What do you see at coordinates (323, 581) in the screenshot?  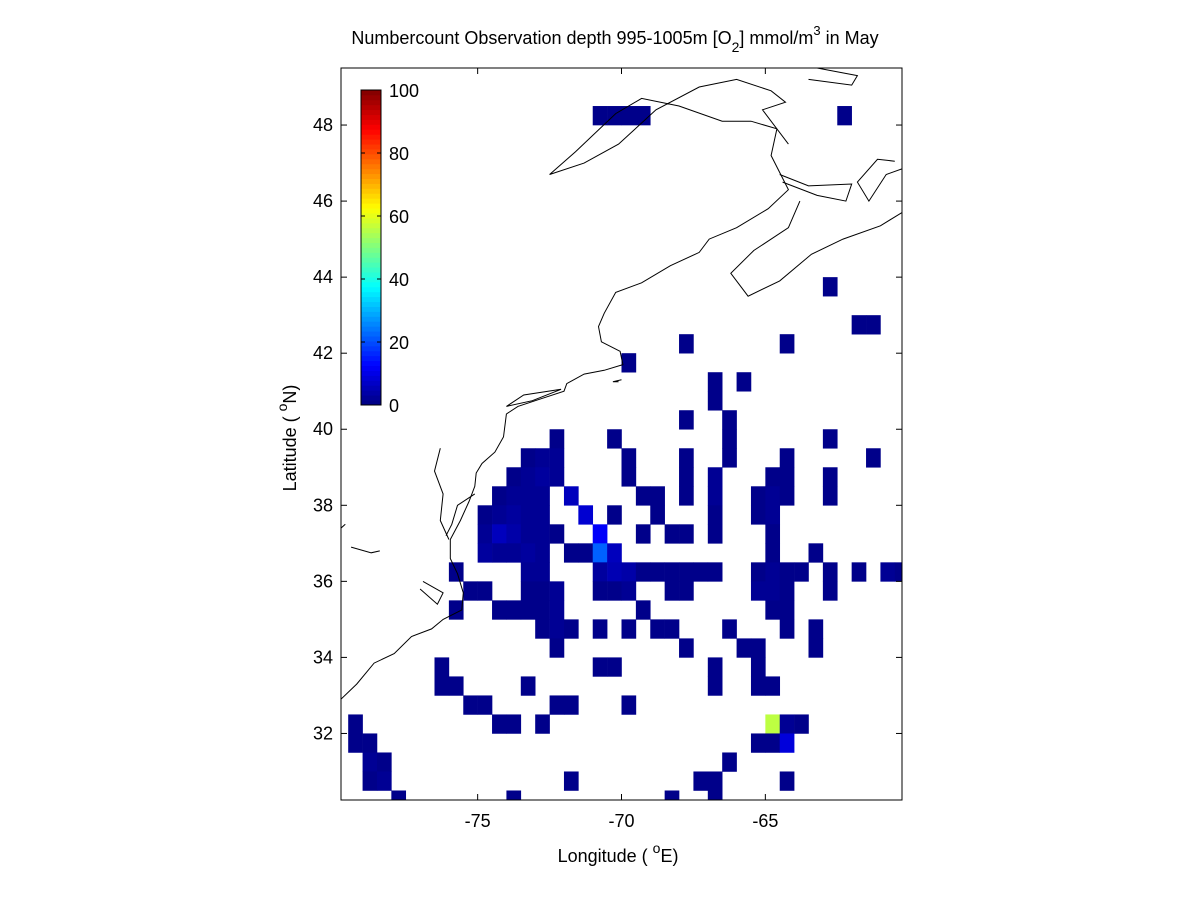 I see `y-tick-label: 36` at bounding box center [323, 581].